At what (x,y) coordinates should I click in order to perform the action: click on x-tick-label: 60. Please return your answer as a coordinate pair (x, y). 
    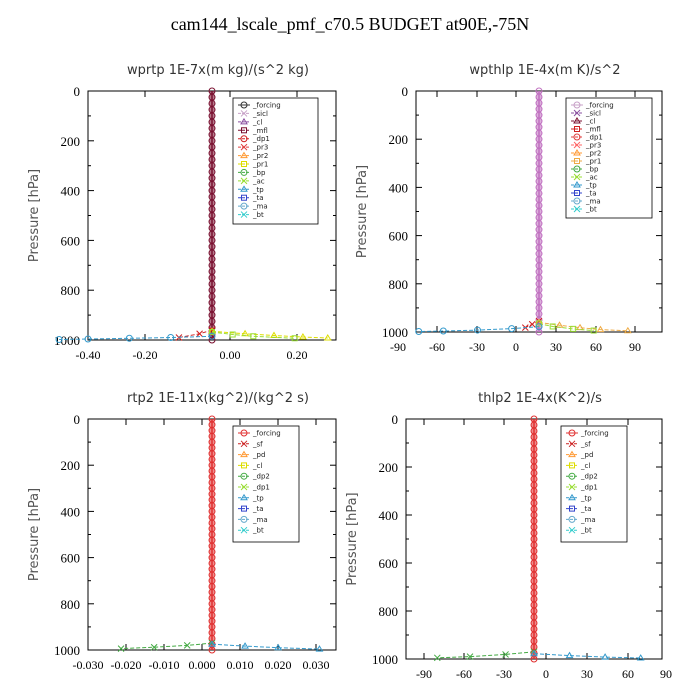
    Looking at the image, I should click on (596, 347).